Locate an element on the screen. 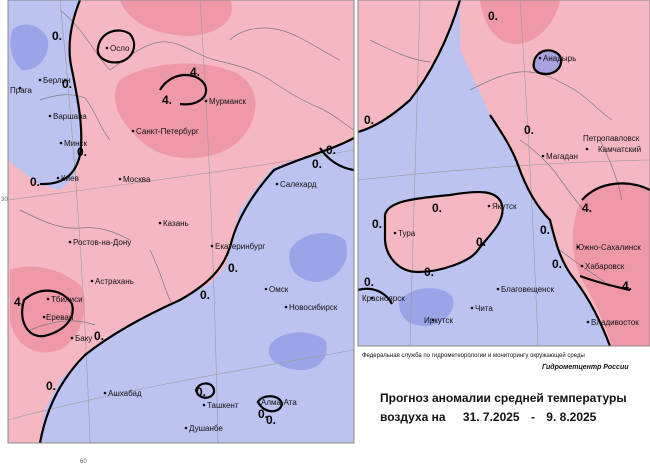 This screenshot has width=650, height=466. east-warm-region-northwest is located at coordinates (409, 66).